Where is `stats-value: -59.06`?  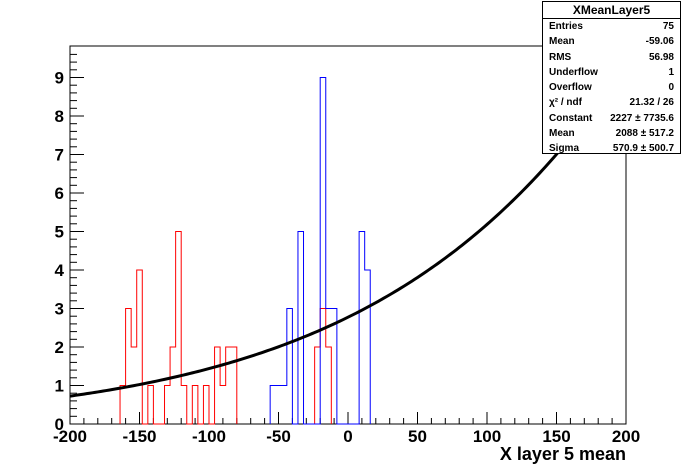
stats-value: -59.06 is located at coordinates (659, 42).